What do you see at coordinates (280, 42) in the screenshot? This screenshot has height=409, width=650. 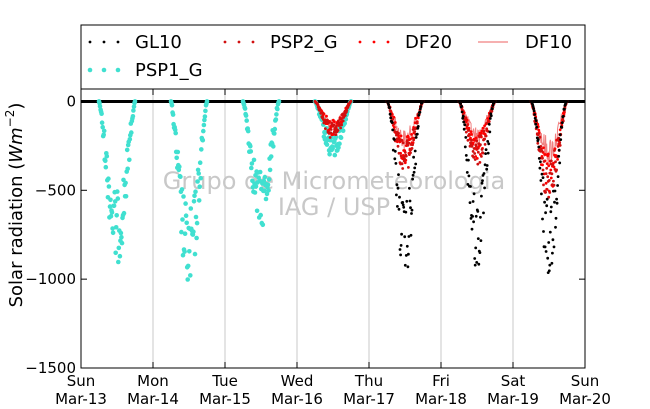 I see `legend-item-psp2-g: PSP2_G` at bounding box center [280, 42].